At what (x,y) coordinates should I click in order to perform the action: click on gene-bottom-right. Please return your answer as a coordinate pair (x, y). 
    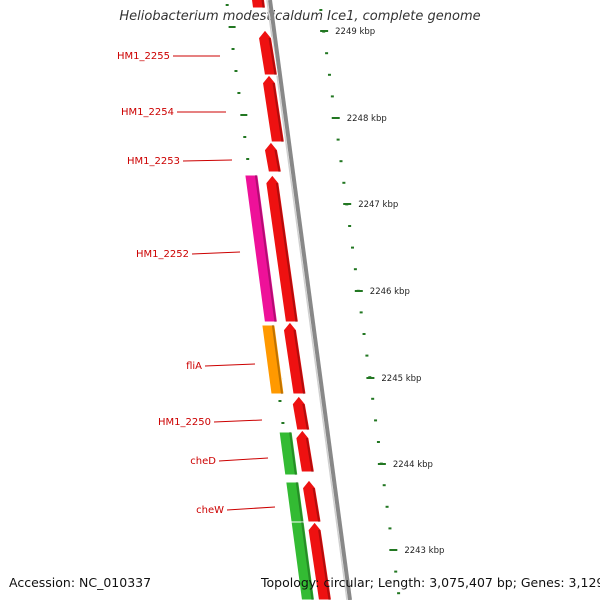
    Looking at the image, I should click on (320, 560).